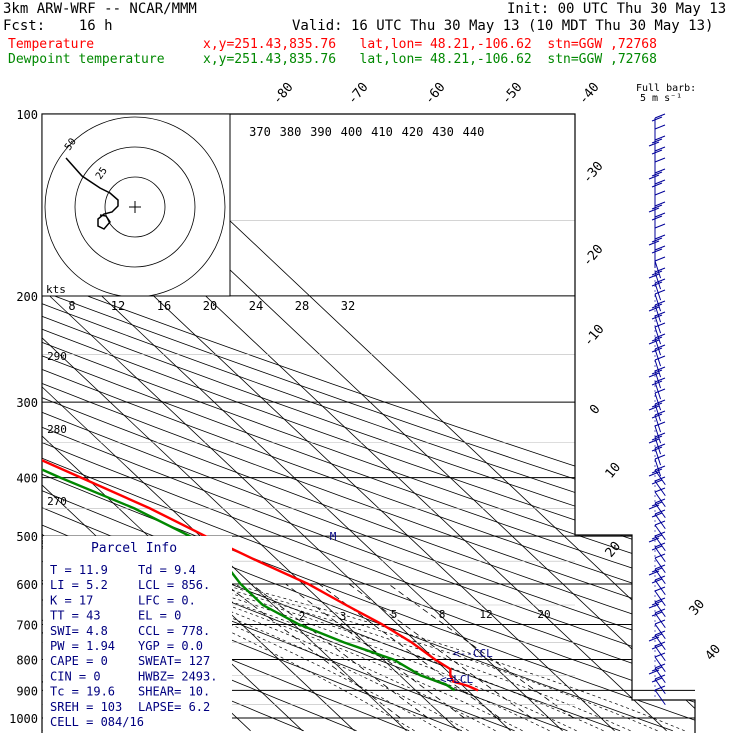  I want to click on pressure-label: 300, so click(27, 403).